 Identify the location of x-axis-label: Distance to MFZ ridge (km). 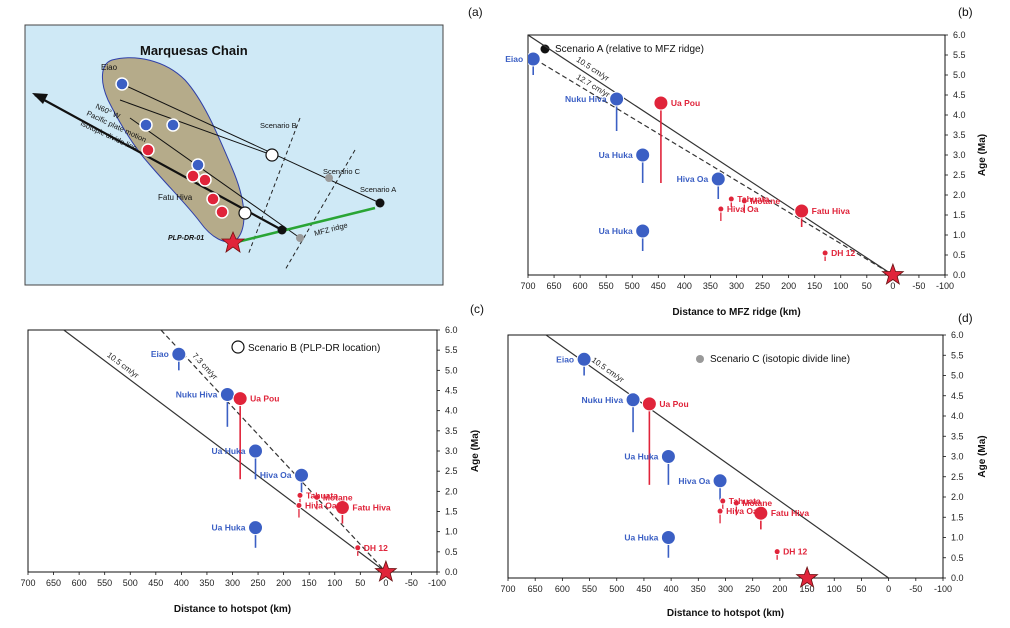
(736, 312).